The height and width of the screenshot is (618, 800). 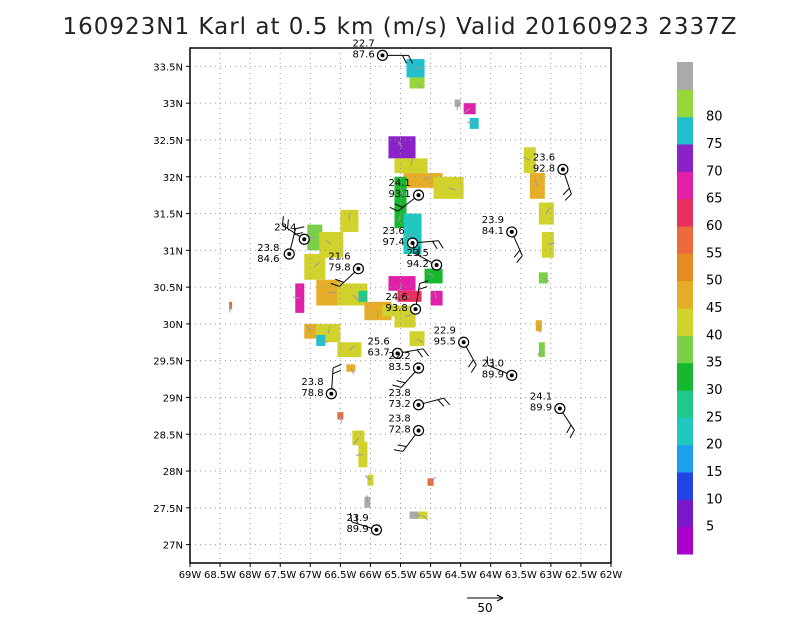 What do you see at coordinates (190, 575) in the screenshot?
I see `x-tick-label: 69W` at bounding box center [190, 575].